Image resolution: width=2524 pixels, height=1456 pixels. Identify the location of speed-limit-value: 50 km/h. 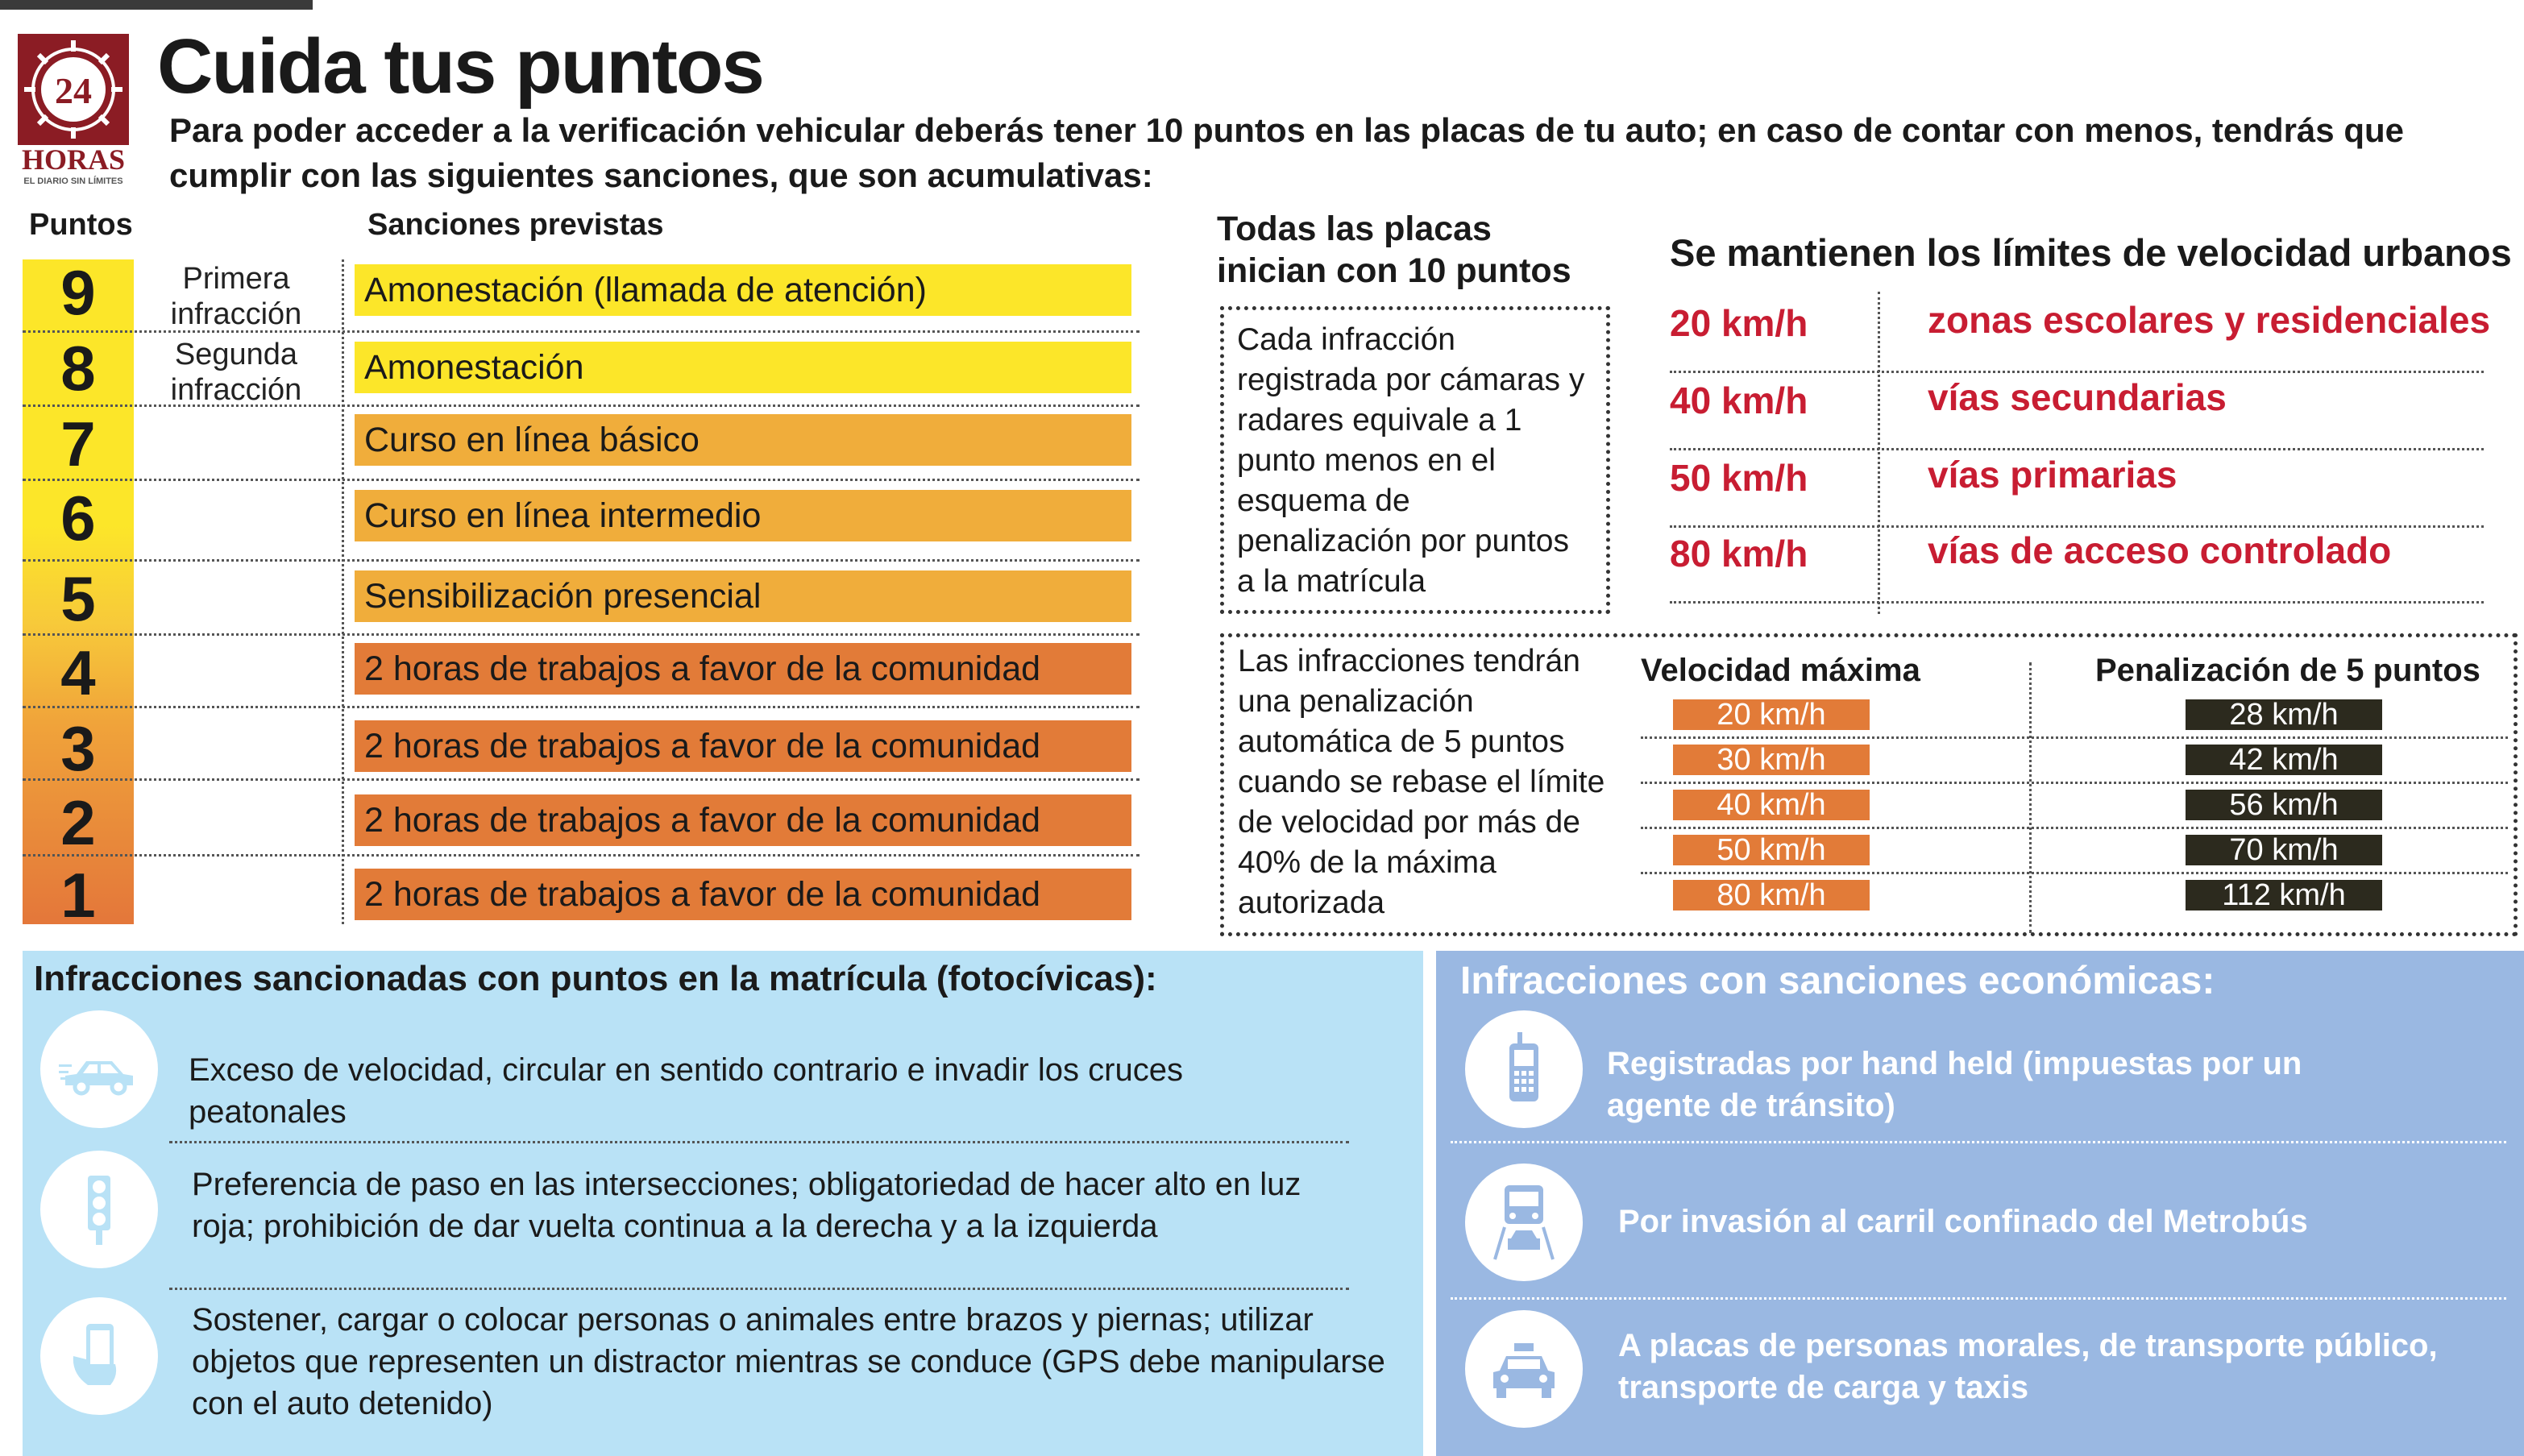
(1739, 478).